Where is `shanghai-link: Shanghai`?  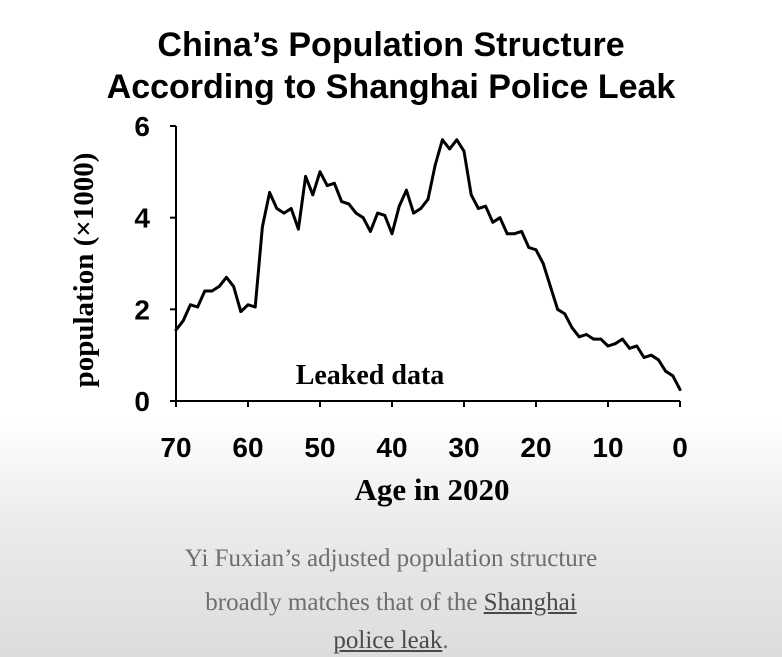
shanghai-link: Shanghai is located at coordinates (530, 602).